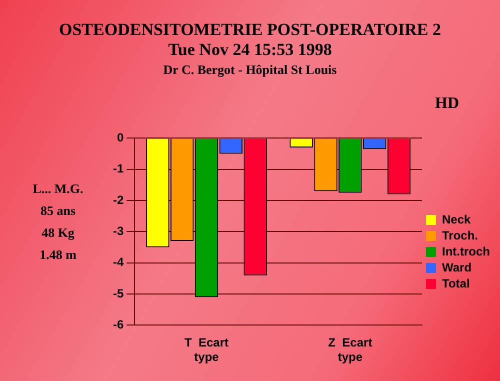 Image resolution: width=500 pixels, height=381 pixels. I want to click on chart-subtitle: Tue Nov 24 15:53 1998, so click(250, 50).